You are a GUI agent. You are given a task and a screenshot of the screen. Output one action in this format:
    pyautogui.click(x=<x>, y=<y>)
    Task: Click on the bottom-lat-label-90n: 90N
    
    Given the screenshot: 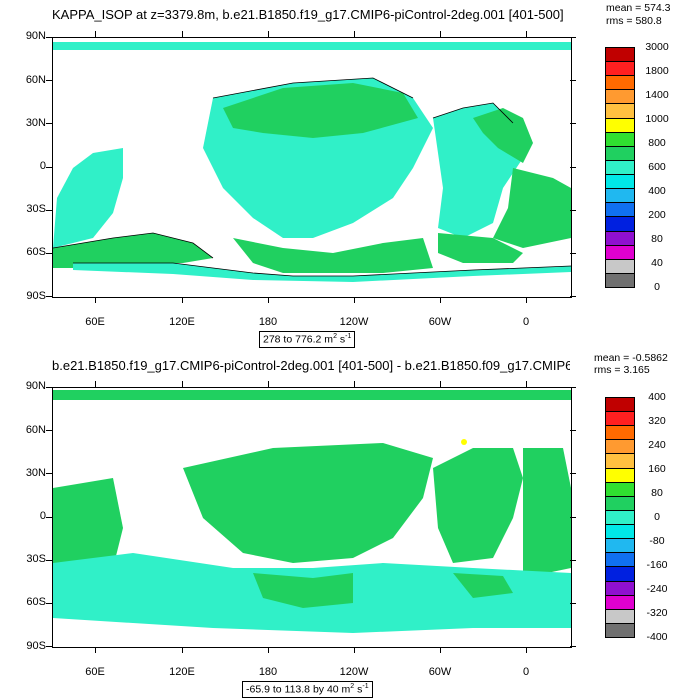 What is the action you would take?
    pyautogui.click(x=35, y=386)
    